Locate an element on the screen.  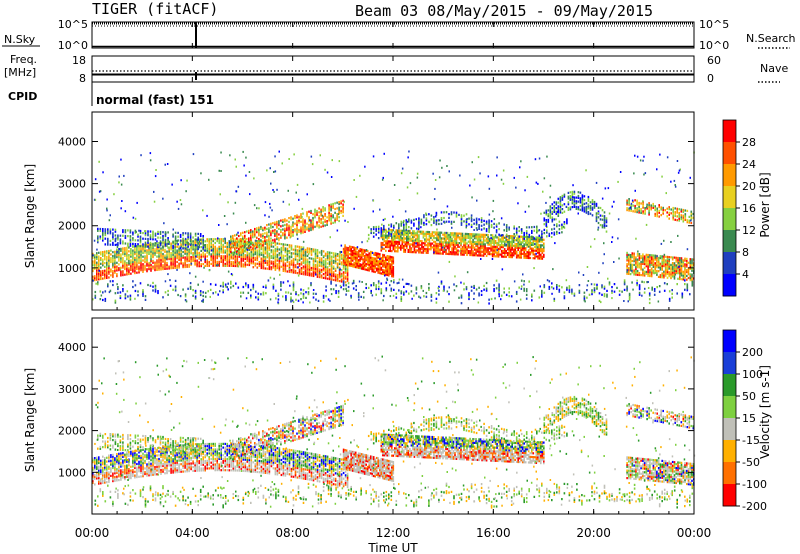
velocity-colorbar-tick: -15 is located at coordinates (751, 440).